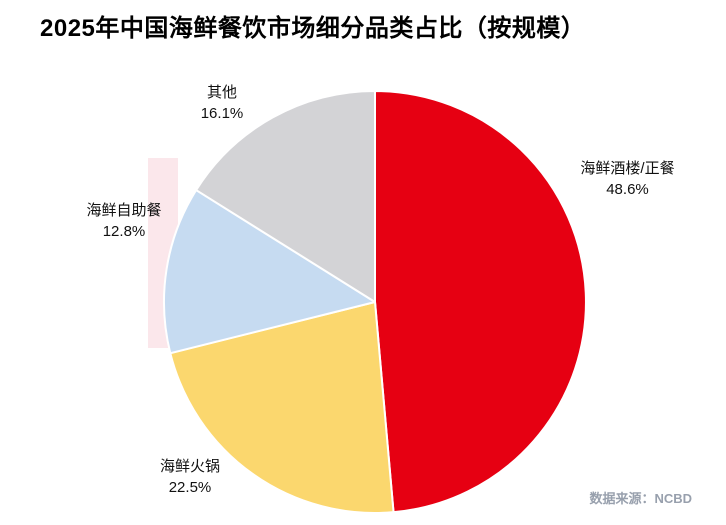 This screenshot has height=525, width=726. What do you see at coordinates (627, 168) in the screenshot?
I see `slice-name: 海鲜酒楼/正餐` at bounding box center [627, 168].